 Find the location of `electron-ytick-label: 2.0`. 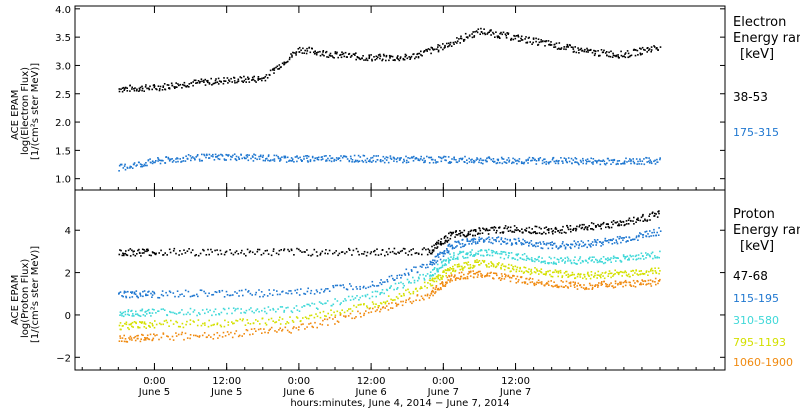

electron-ytick-label: 2.0 is located at coordinates (63, 123).